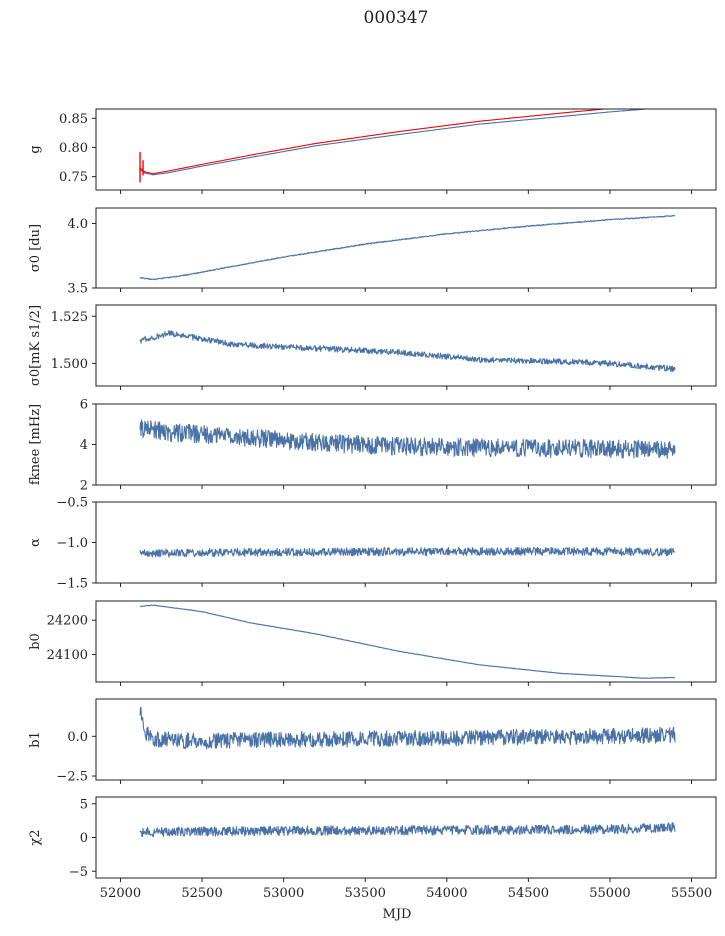 The width and height of the screenshot is (725, 936). What do you see at coordinates (283, 893) in the screenshot?
I see `x-tick-label: 53000` at bounding box center [283, 893].